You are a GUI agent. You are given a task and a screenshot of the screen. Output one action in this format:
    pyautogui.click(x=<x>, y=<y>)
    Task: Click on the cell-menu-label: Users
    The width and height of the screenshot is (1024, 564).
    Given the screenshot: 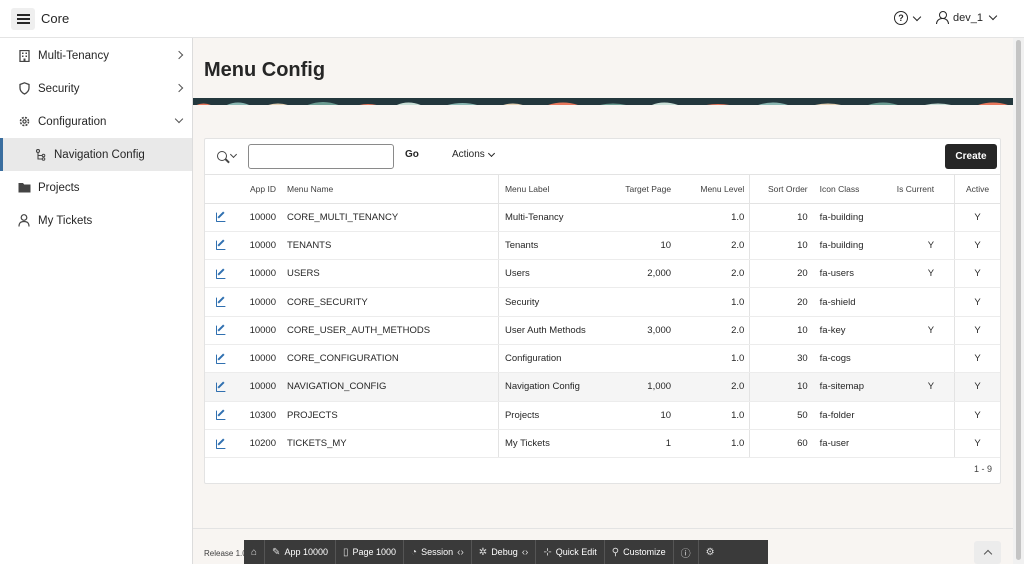 What is the action you would take?
    pyautogui.click(x=552, y=274)
    